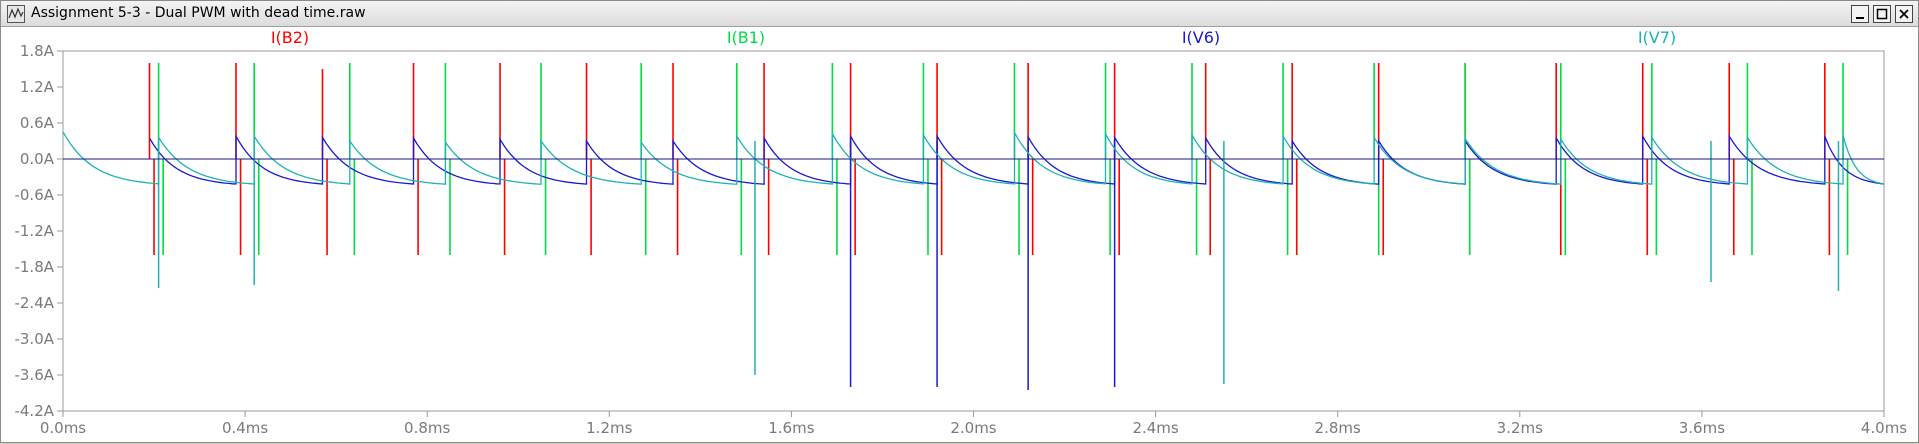 The width and height of the screenshot is (1919, 444). What do you see at coordinates (37, 87) in the screenshot?
I see `y-tick-label: 1.2A` at bounding box center [37, 87].